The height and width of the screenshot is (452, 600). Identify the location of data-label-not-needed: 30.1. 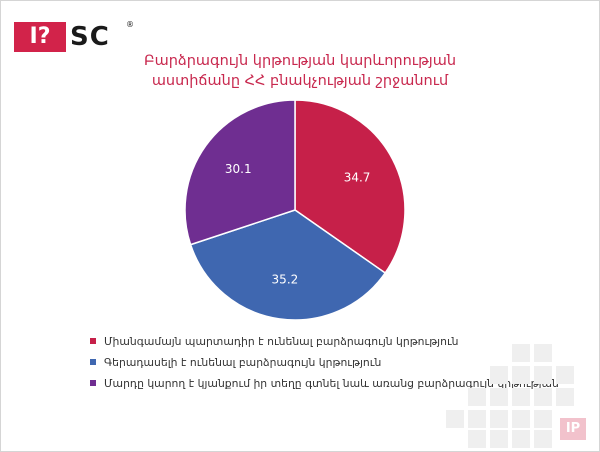
(238, 169).